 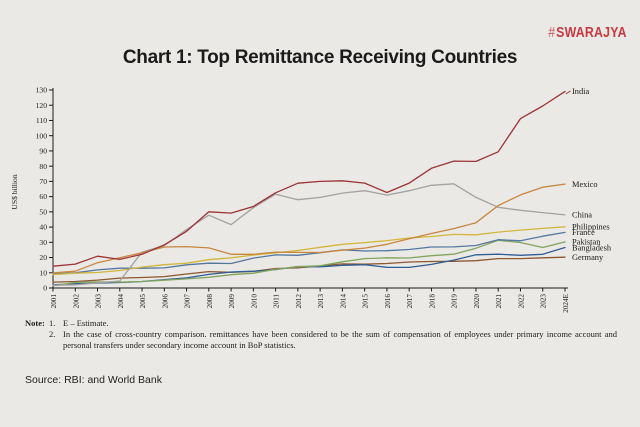 I want to click on x-tick-label: 2010, so click(x=254, y=301).